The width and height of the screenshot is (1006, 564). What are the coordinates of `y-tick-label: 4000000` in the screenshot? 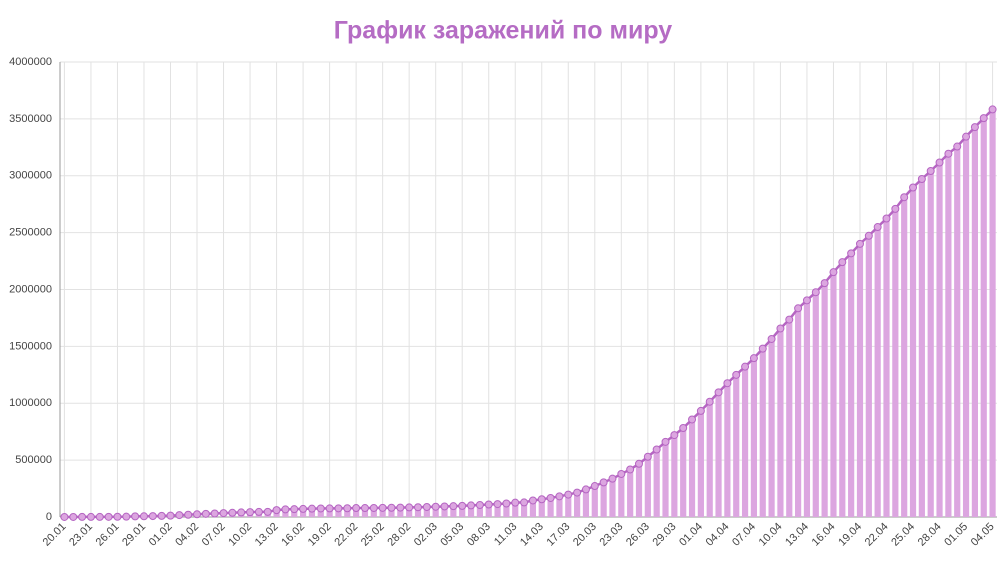 It's located at (30, 62).